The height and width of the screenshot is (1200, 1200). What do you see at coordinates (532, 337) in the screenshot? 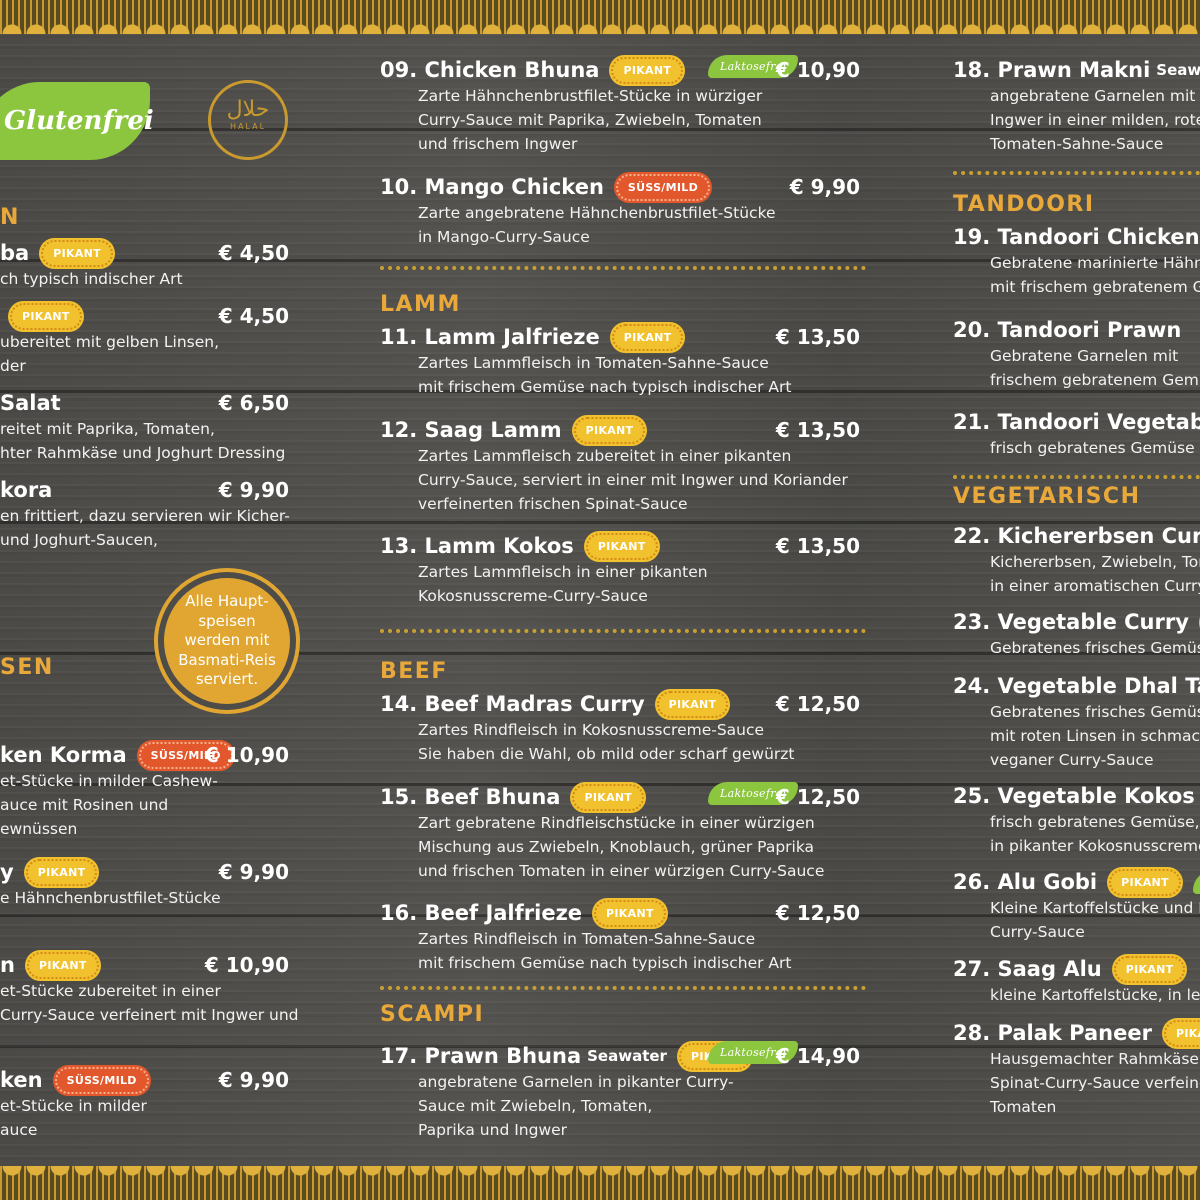
I see `menu-item: 11. Lamm Jalfrieze PIKANT` at bounding box center [532, 337].